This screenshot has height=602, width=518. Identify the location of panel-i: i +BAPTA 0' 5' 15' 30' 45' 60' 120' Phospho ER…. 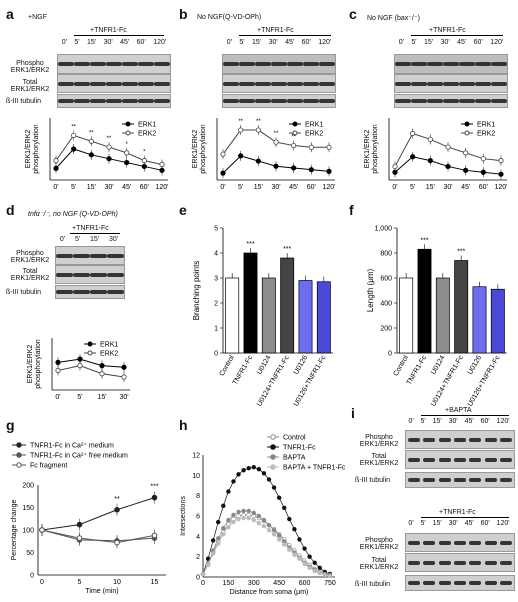
(431, 503).